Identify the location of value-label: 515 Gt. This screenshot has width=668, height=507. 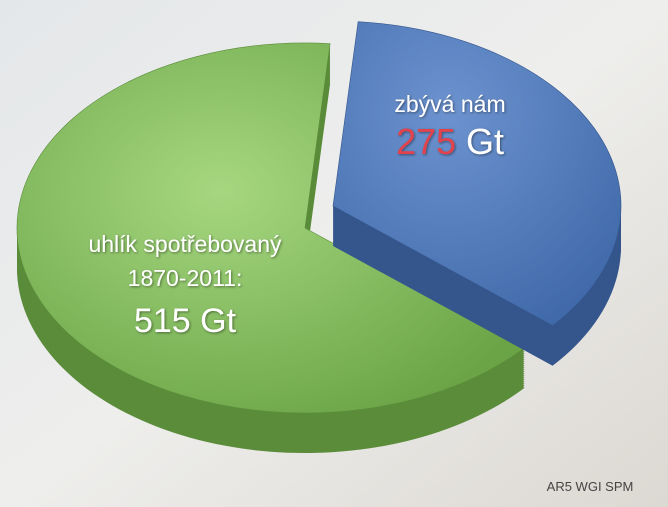
(185, 321).